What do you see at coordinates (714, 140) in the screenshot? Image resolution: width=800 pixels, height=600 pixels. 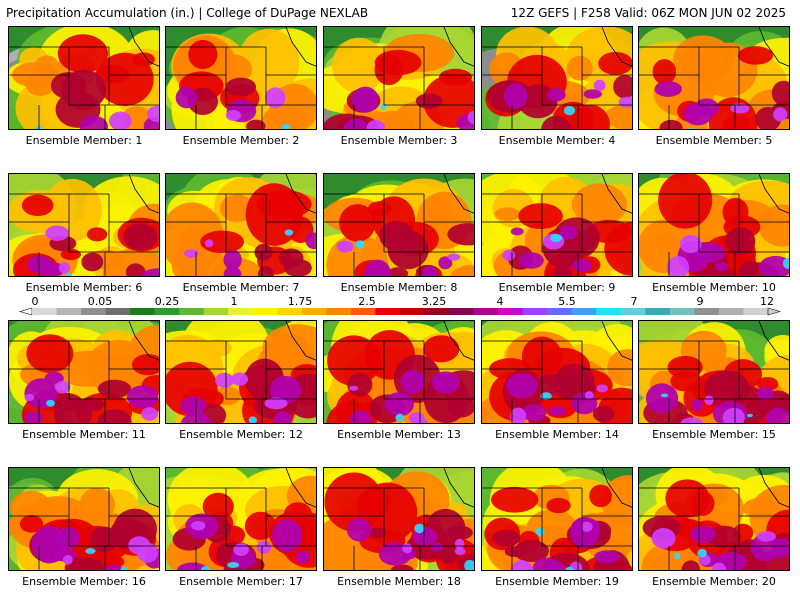 I see `ensemble-member-label: Ensemble Member: 5` at bounding box center [714, 140].